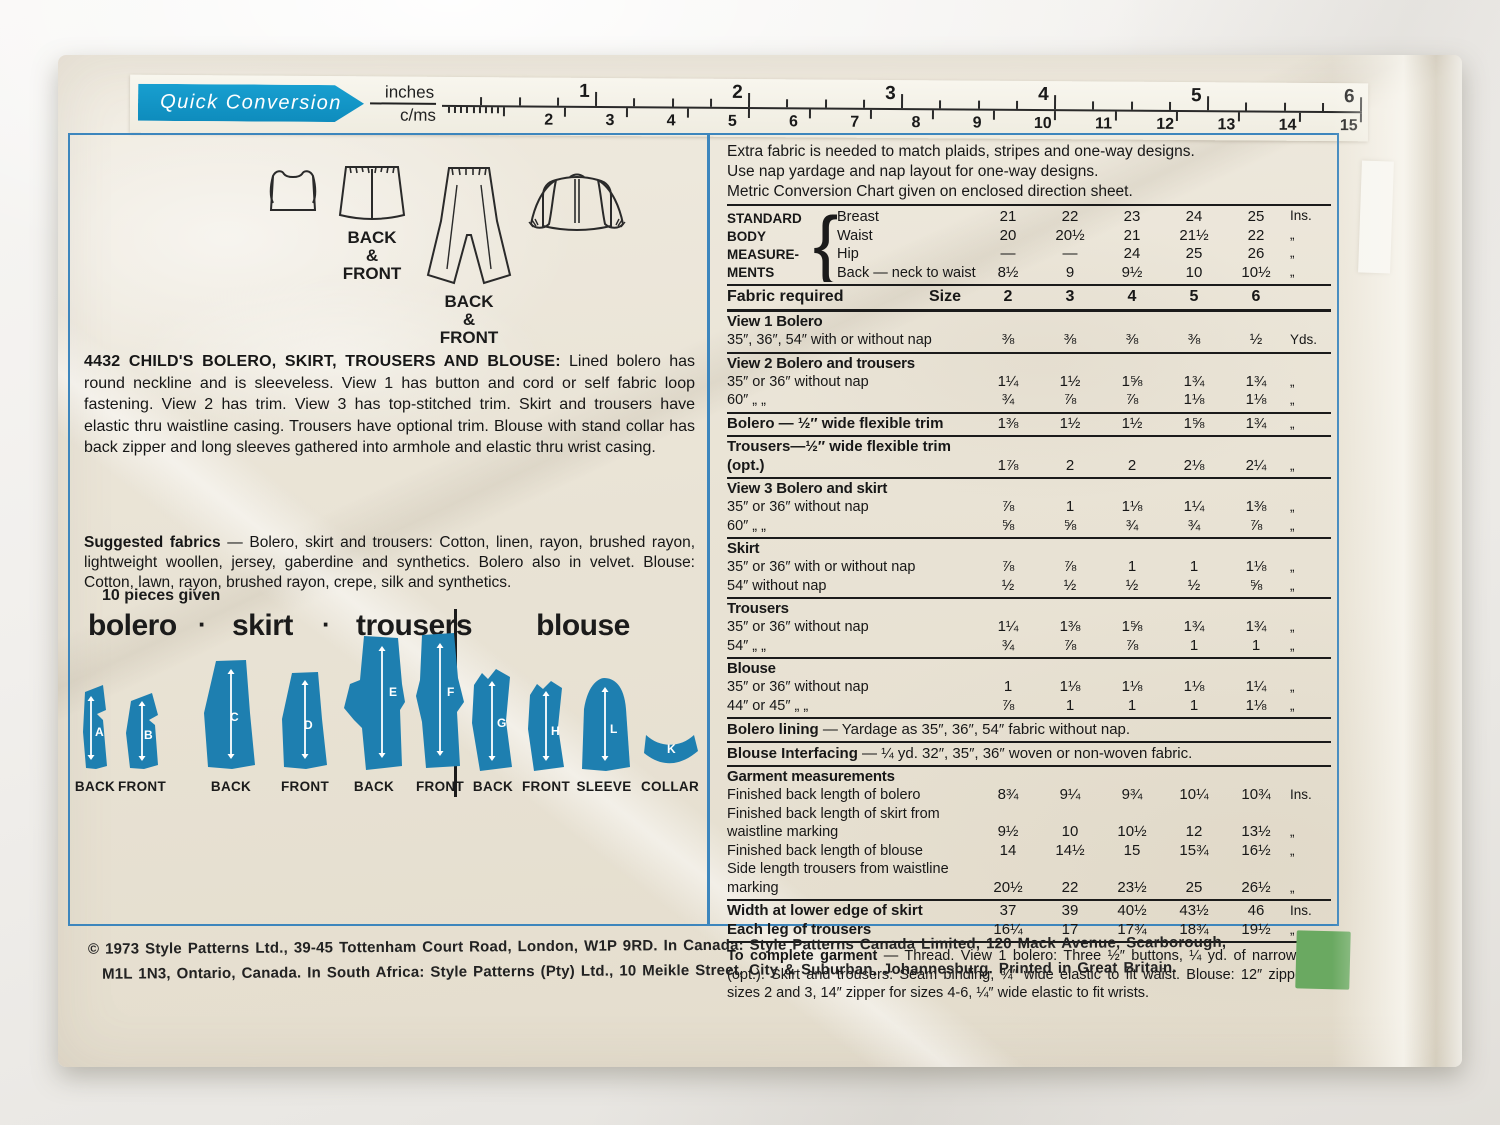 The width and height of the screenshot is (1500, 1125). Describe the element at coordinates (152, 542) in the screenshot. I see `suggested-fabrics-lead: Suggested fabrics` at that location.